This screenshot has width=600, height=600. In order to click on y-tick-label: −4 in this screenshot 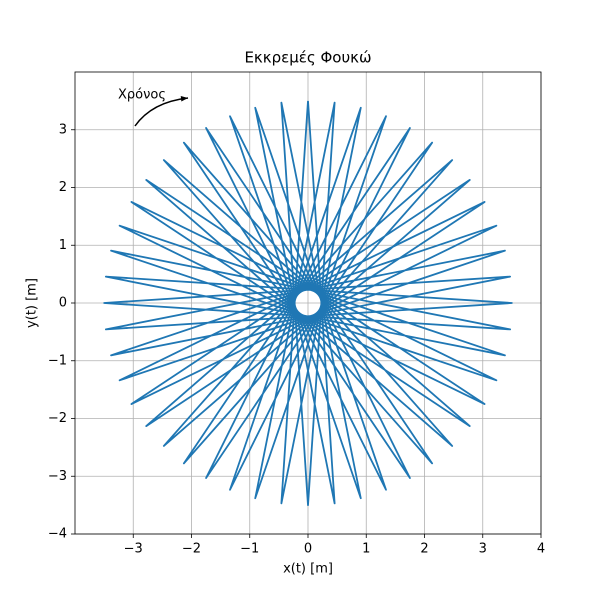, I will do `click(57, 534)`.